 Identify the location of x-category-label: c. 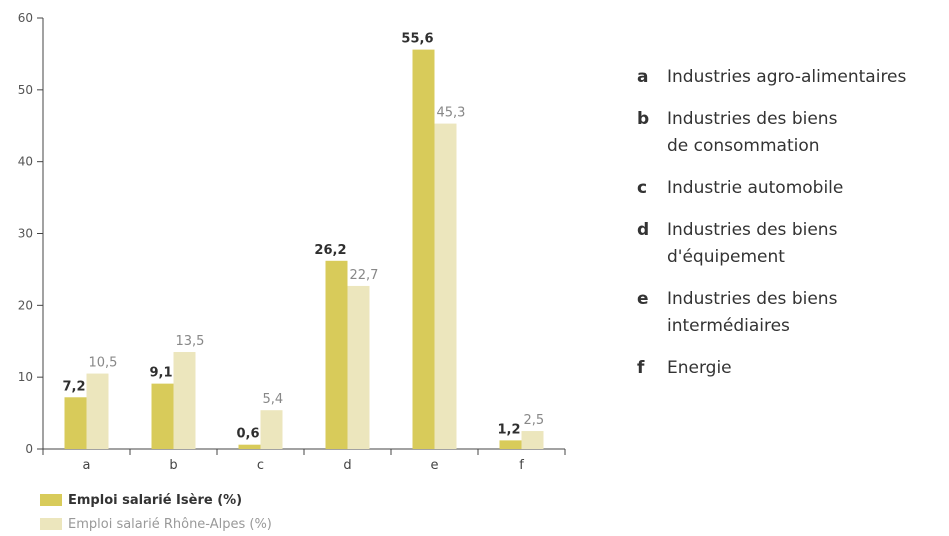
(260, 465).